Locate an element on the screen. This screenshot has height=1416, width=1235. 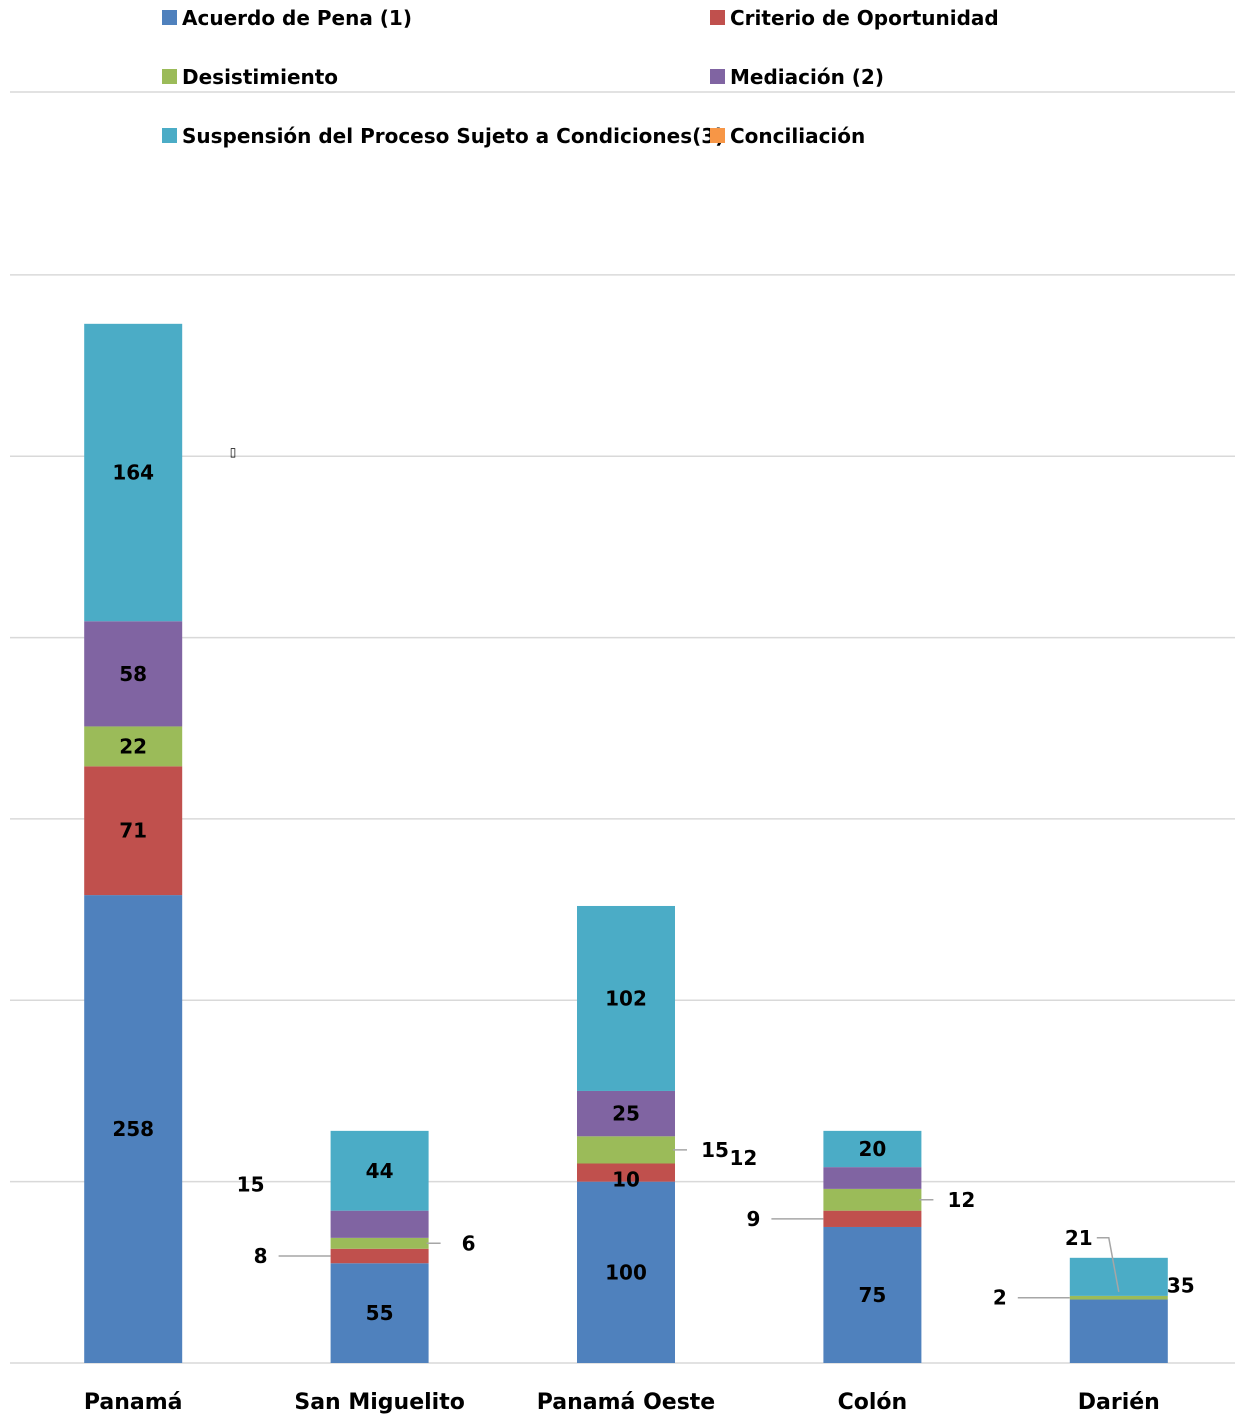
data-label: 75 is located at coordinates (872, 1295).